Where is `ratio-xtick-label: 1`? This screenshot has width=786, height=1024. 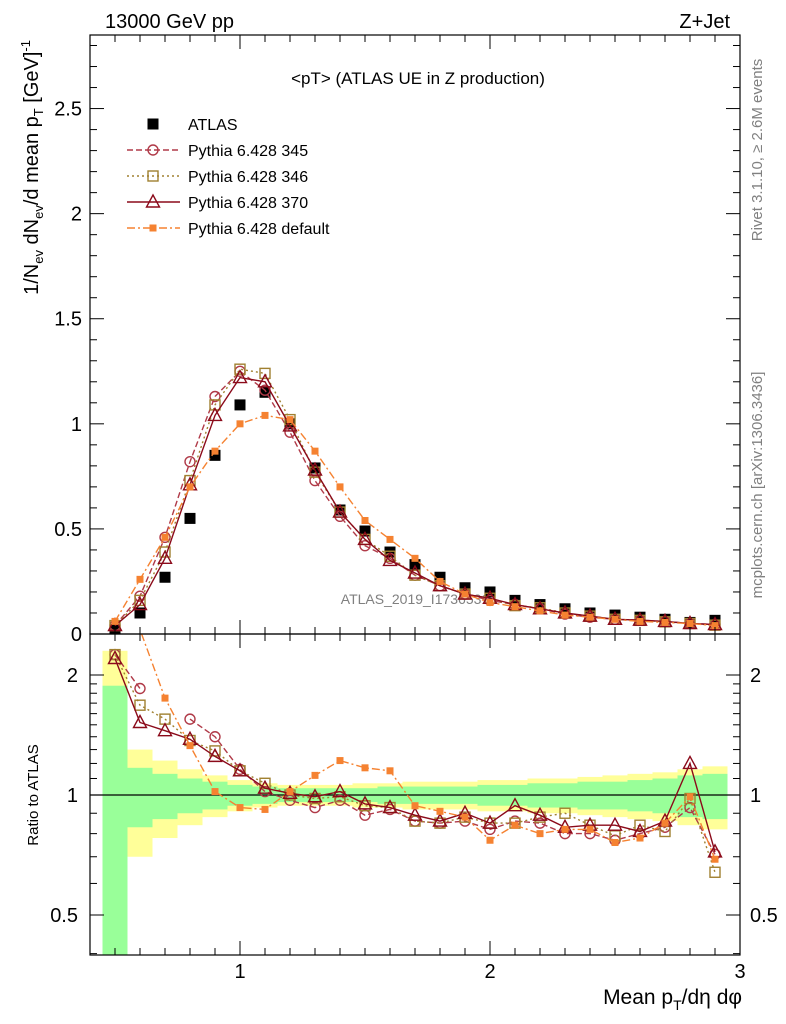 ratio-xtick-label: 1 is located at coordinates (239, 972).